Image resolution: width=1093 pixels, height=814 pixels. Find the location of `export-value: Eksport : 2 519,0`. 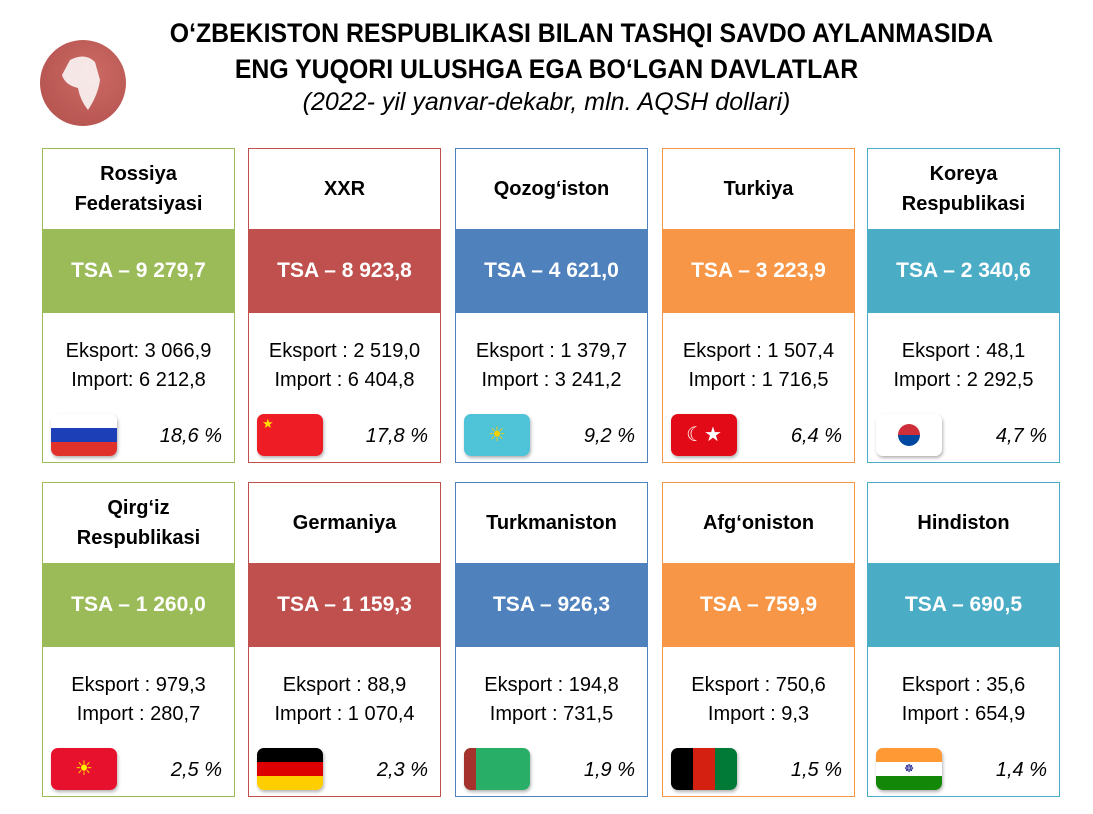

export-value: Eksport : 2 519,0 is located at coordinates (344, 351).